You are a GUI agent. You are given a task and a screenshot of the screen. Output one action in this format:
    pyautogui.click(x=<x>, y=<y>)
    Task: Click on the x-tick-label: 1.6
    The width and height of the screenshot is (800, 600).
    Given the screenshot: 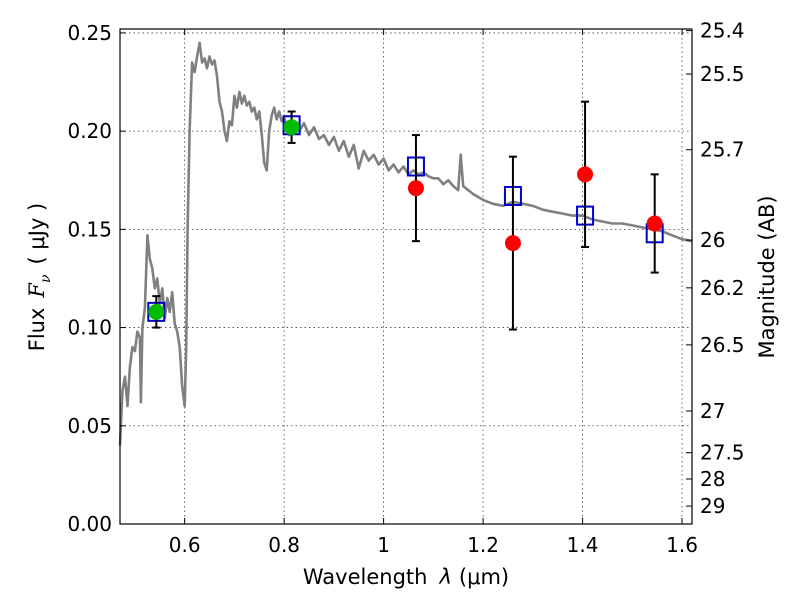 What is the action you would take?
    pyautogui.click(x=682, y=545)
    